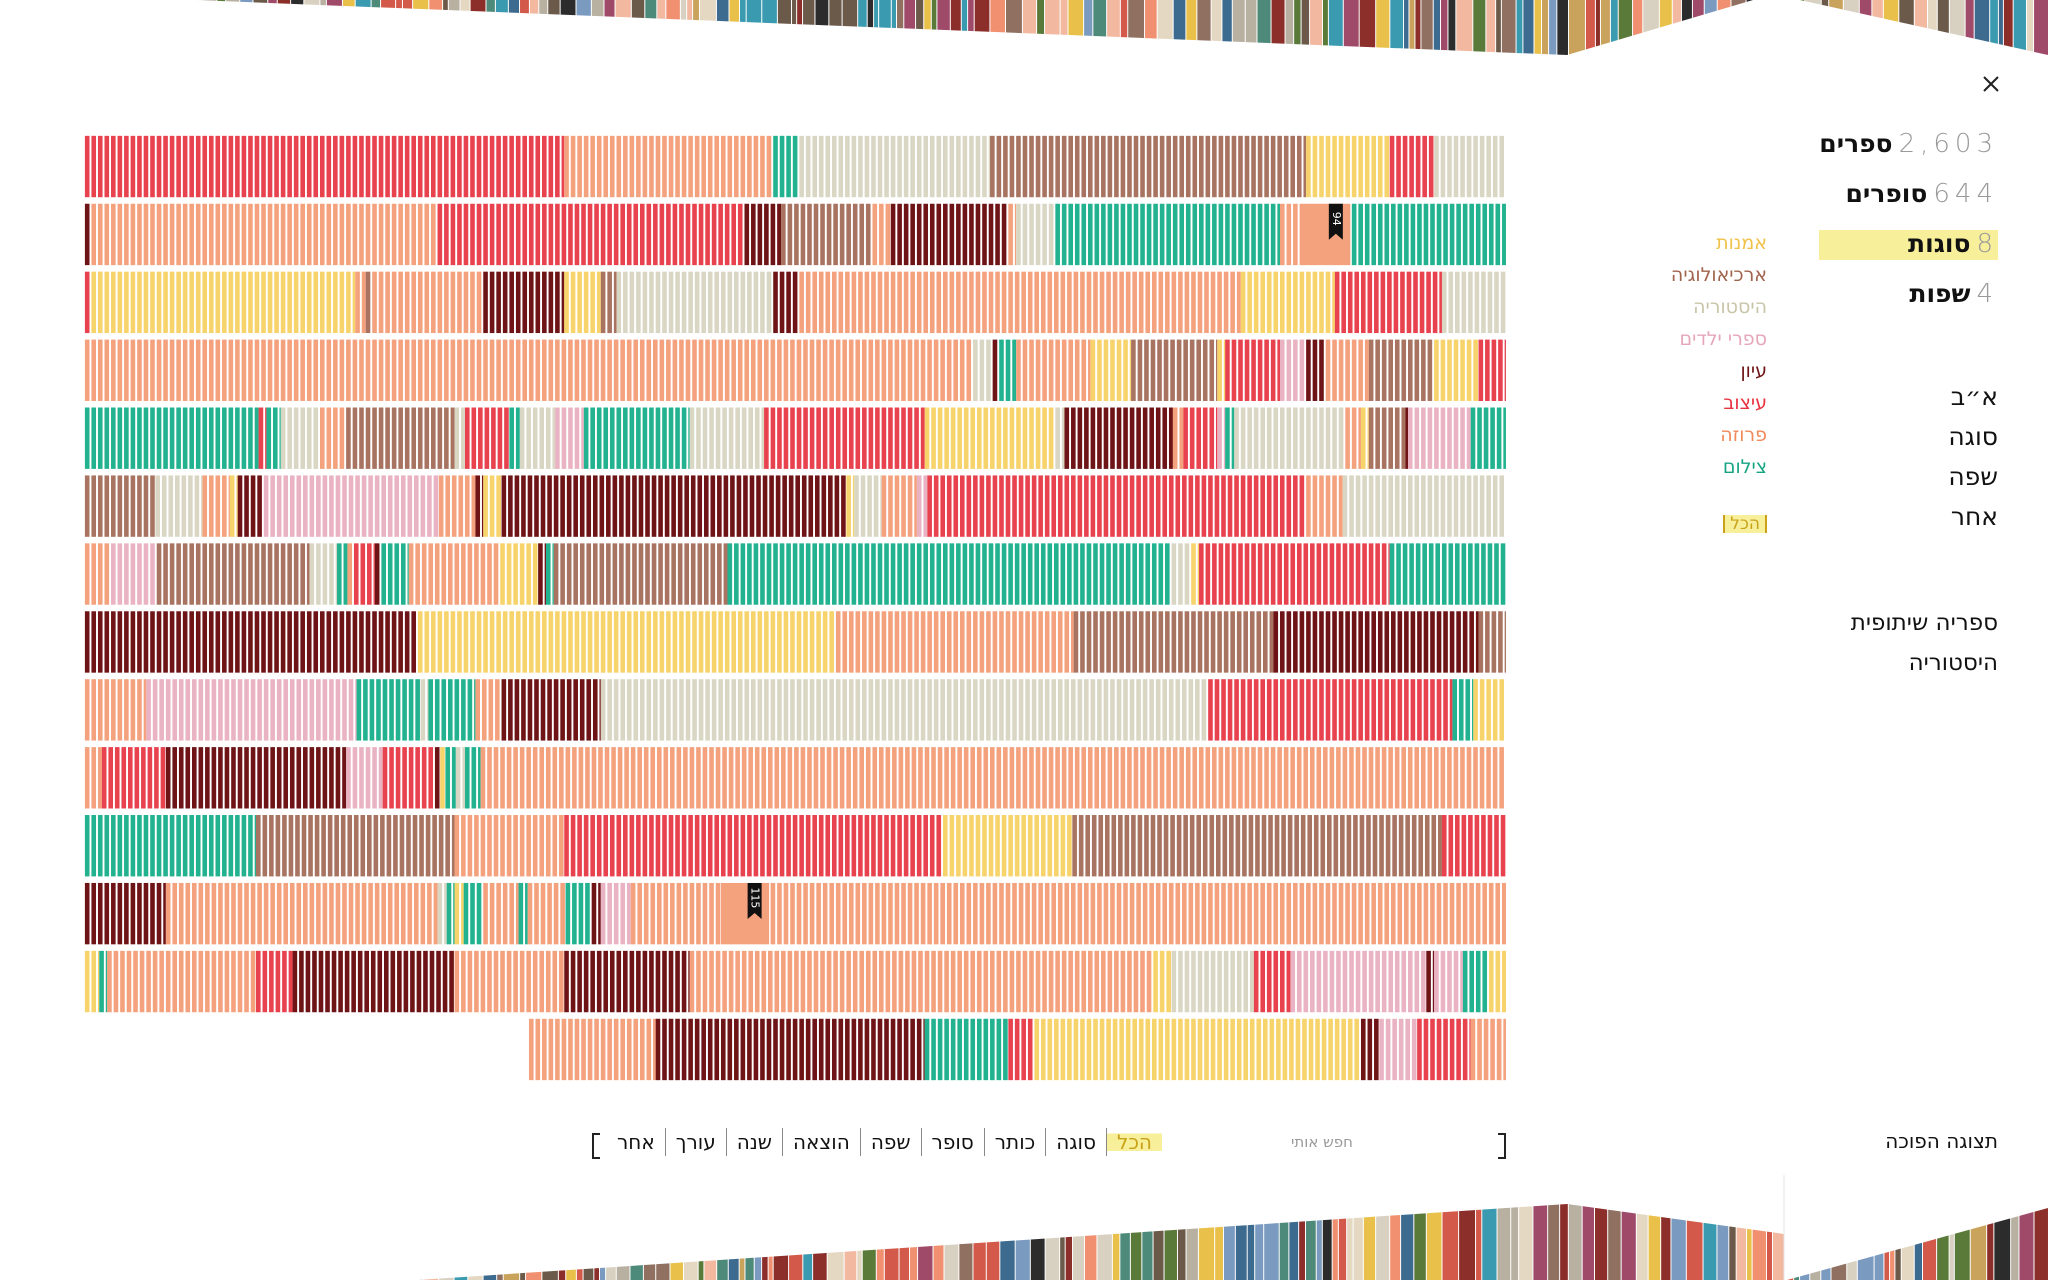  What do you see at coordinates (1953, 663) in the screenshot?
I see `nav-link: היסטוריה` at bounding box center [1953, 663].